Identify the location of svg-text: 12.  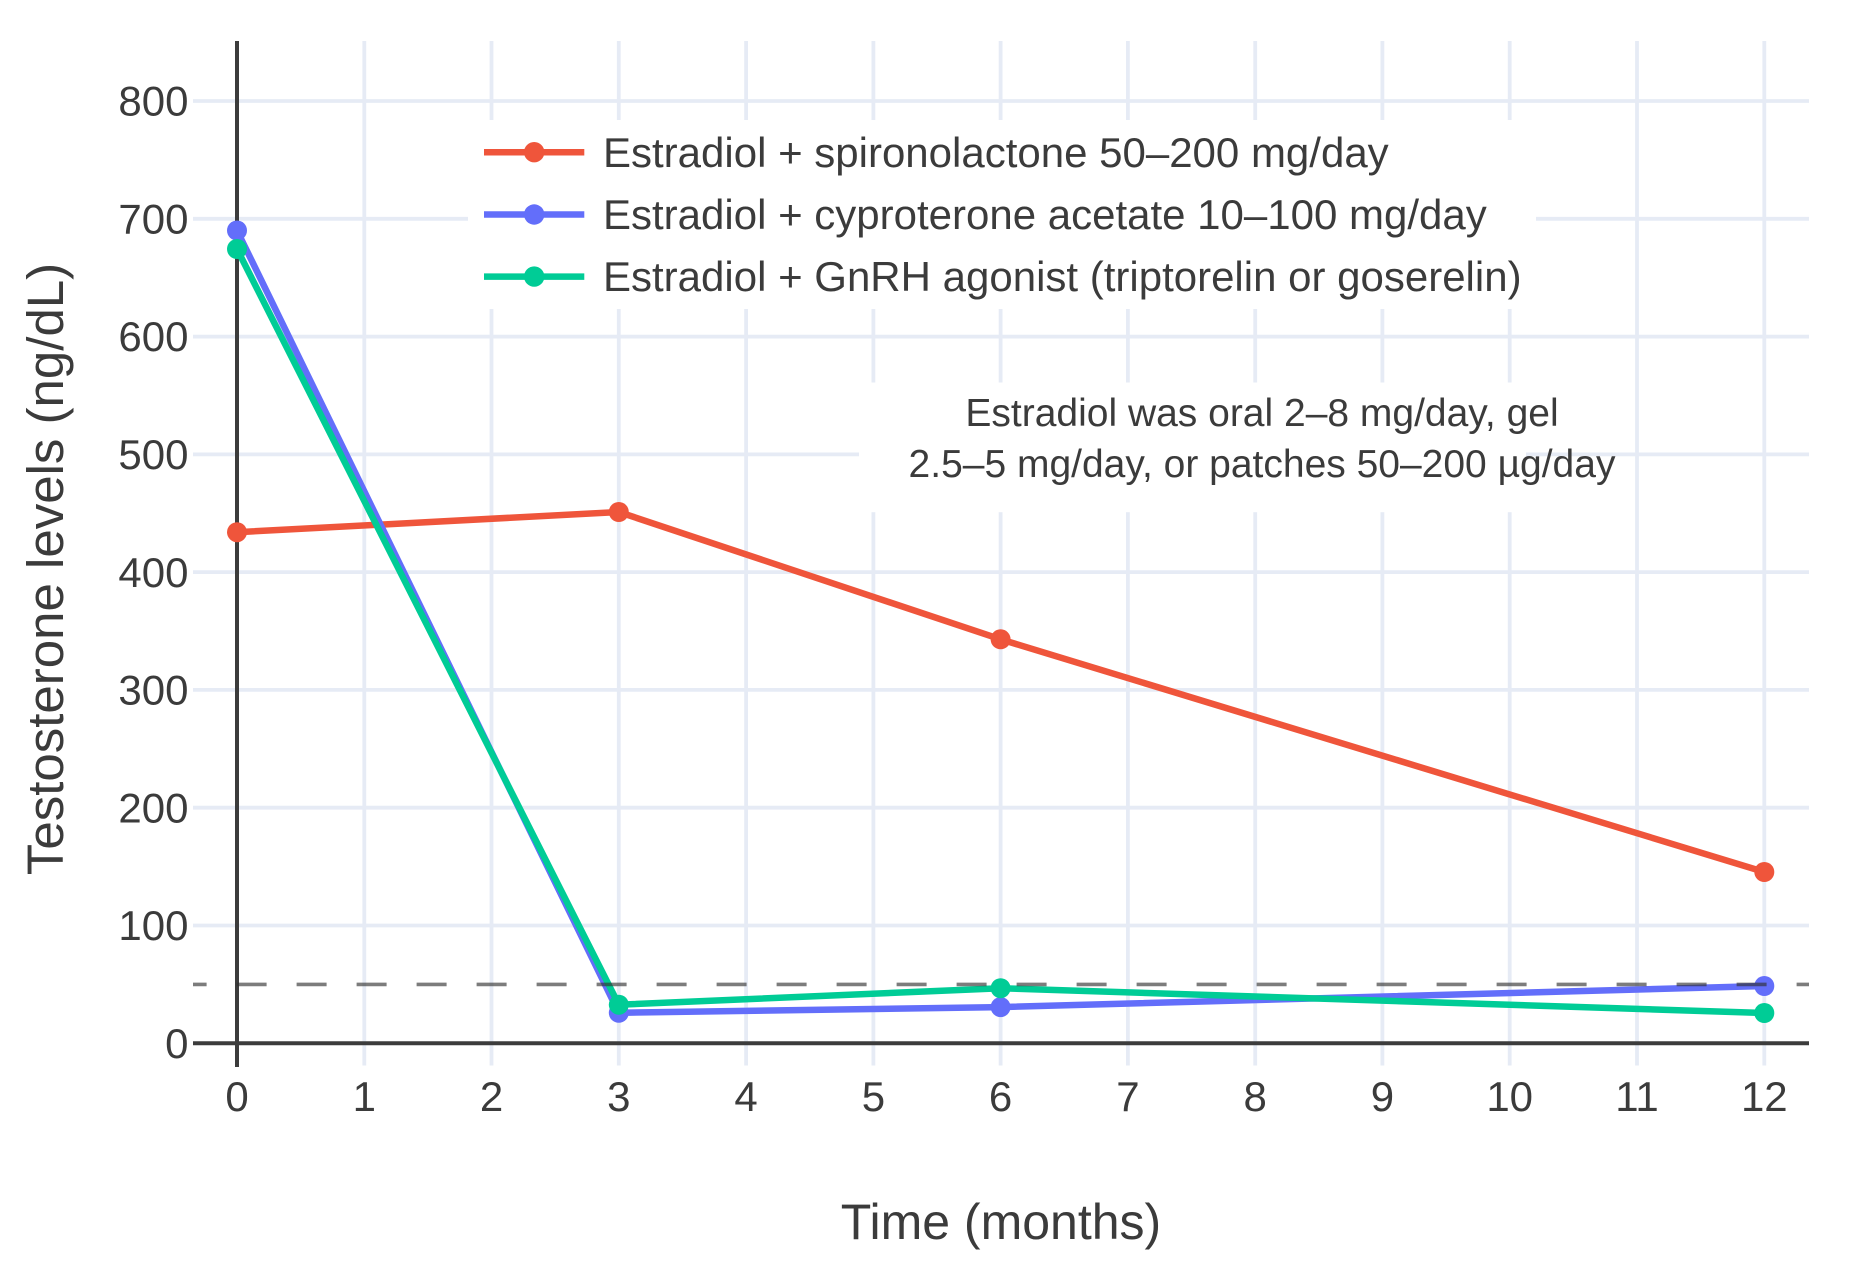
(1764, 1096).